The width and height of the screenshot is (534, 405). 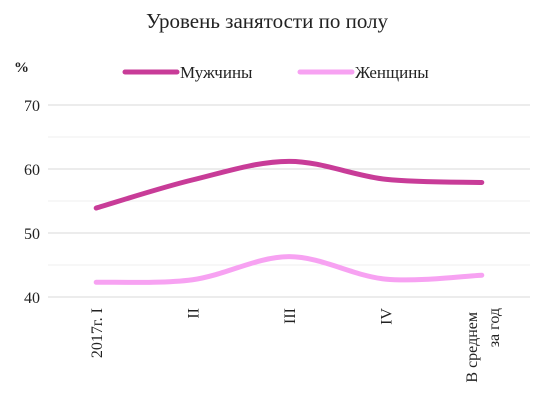 What do you see at coordinates (194, 313) in the screenshot?
I see `x-tick-label: II` at bounding box center [194, 313].